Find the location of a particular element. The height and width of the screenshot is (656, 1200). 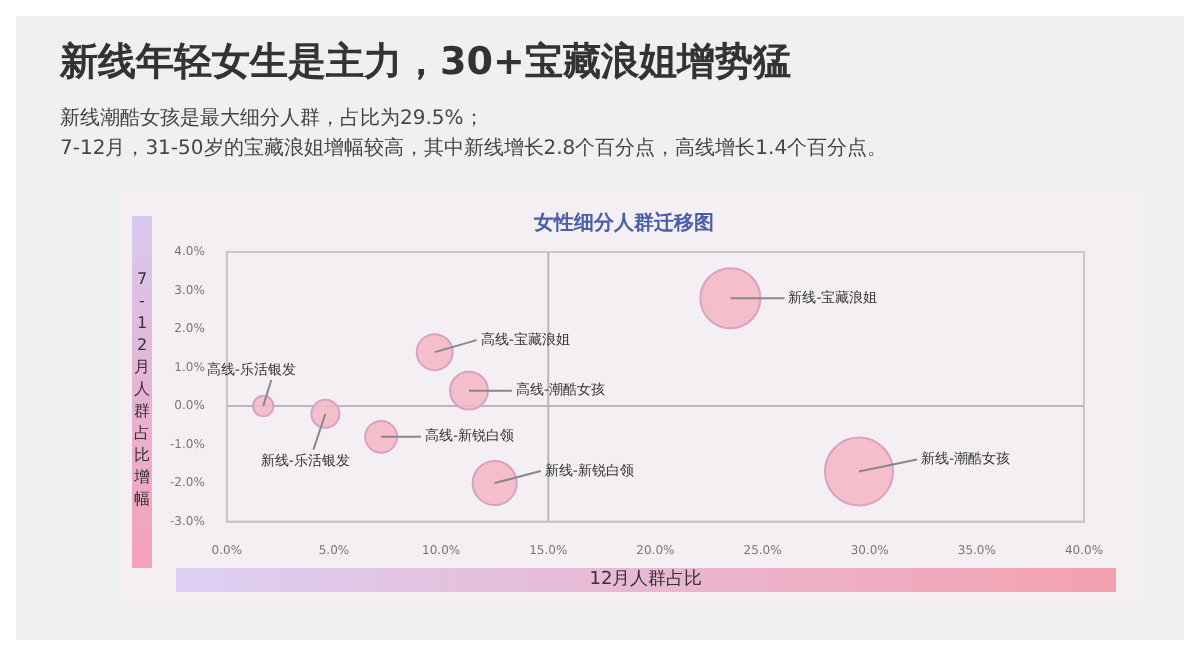

text: 7-12月人群占比增幅 is located at coordinates (142, 389).